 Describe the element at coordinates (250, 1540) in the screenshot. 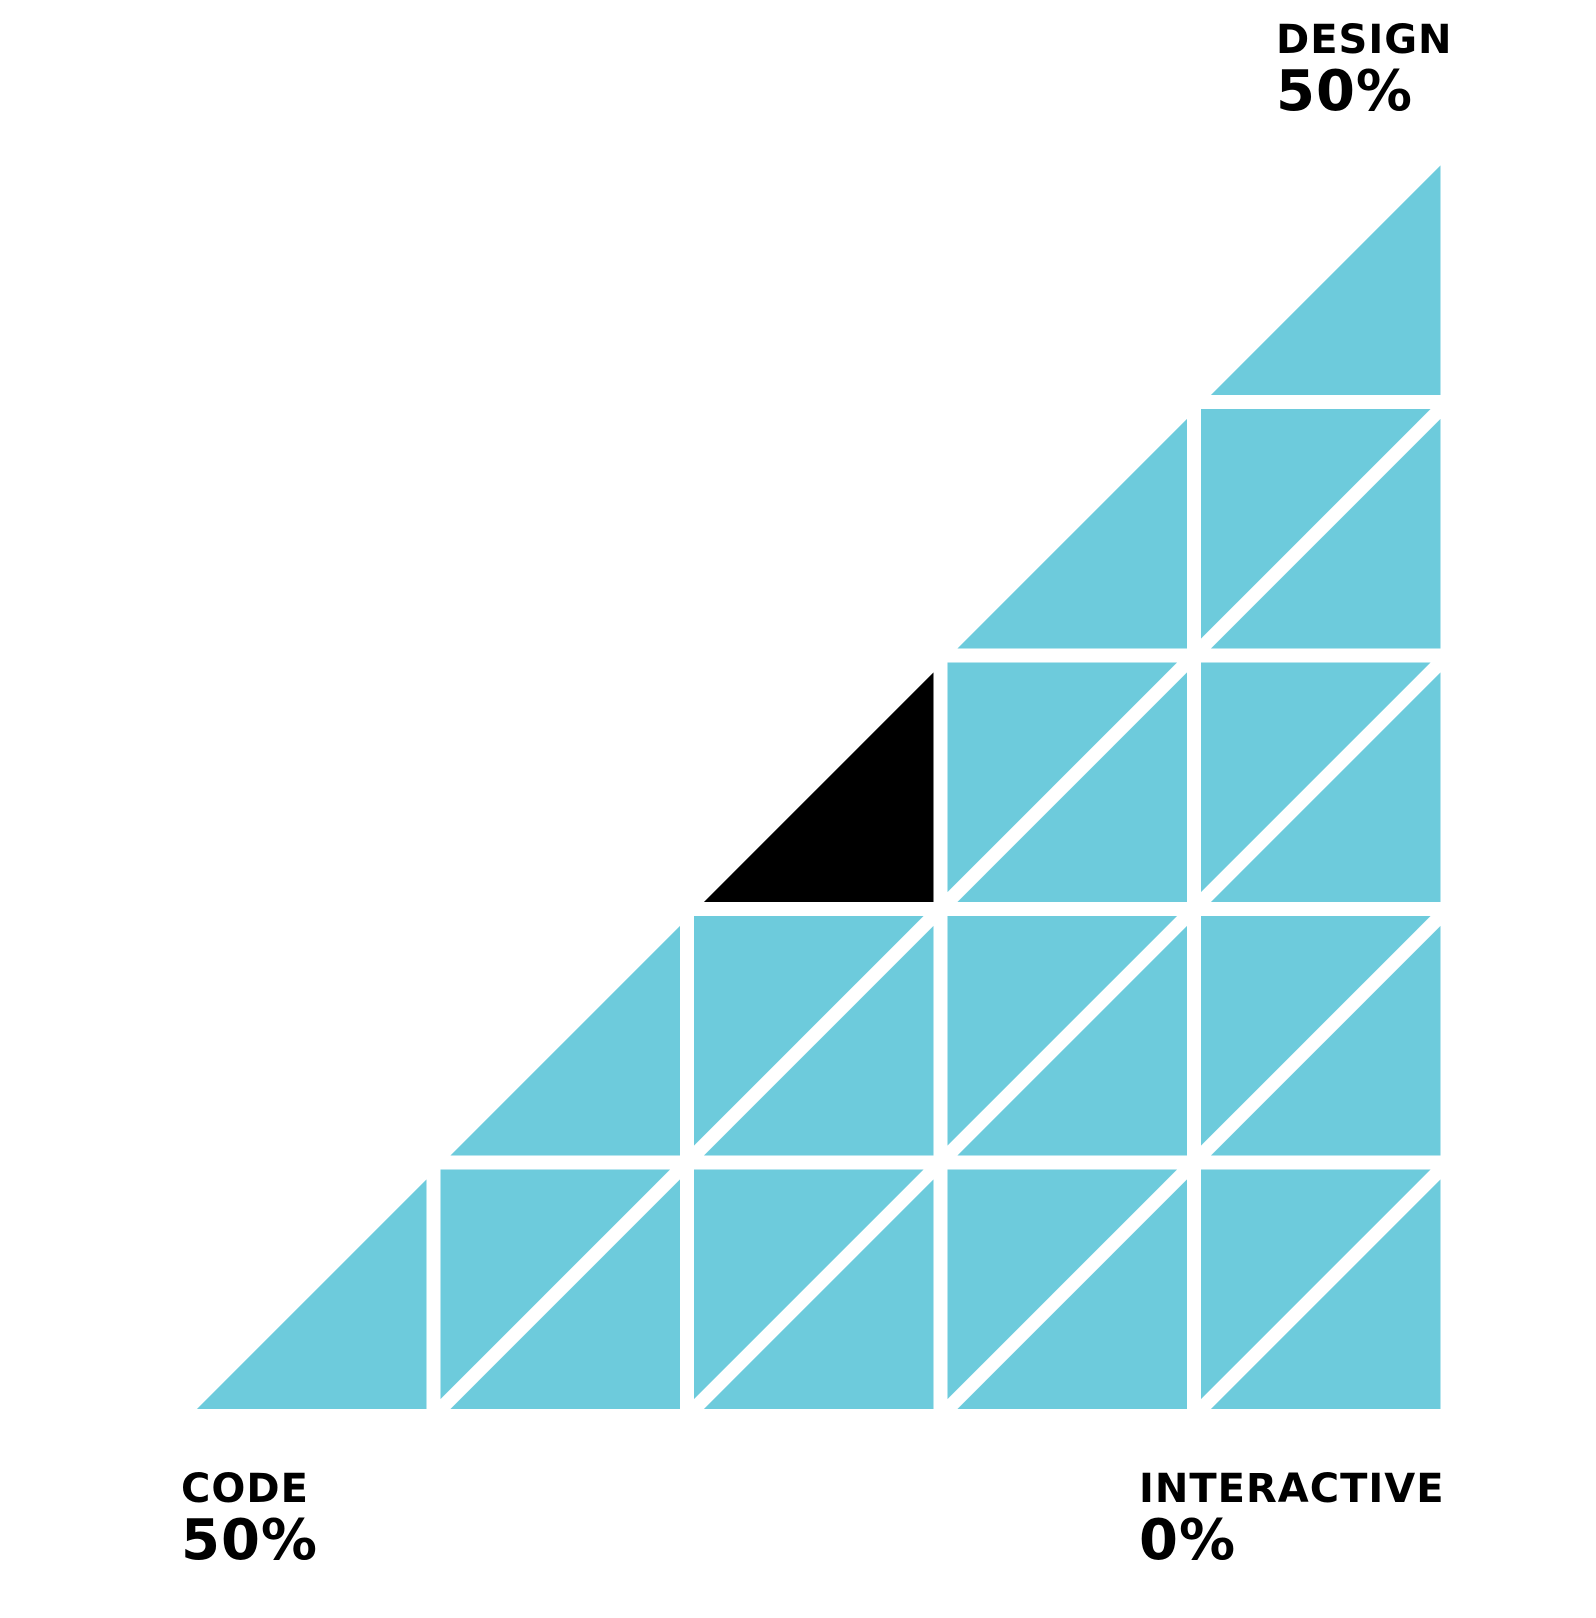

I see `code-percent: 50%` at that location.